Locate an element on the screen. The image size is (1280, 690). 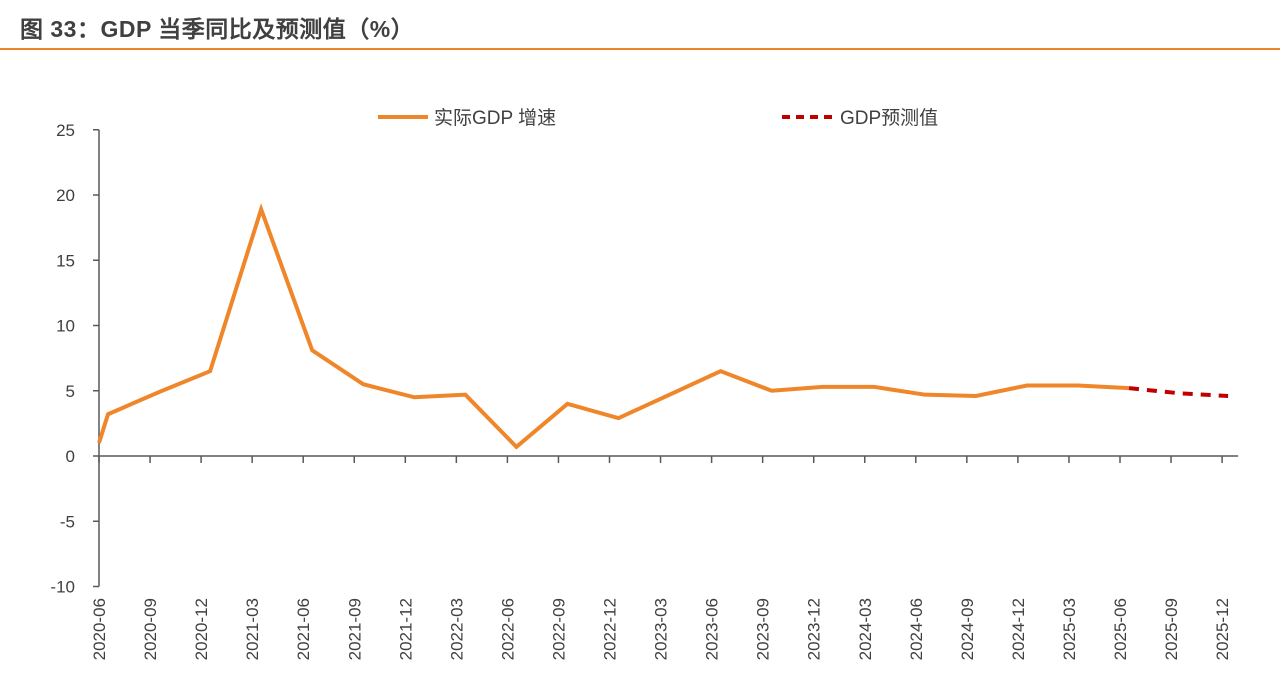
y-tick-label: -5 is located at coordinates (67, 521).